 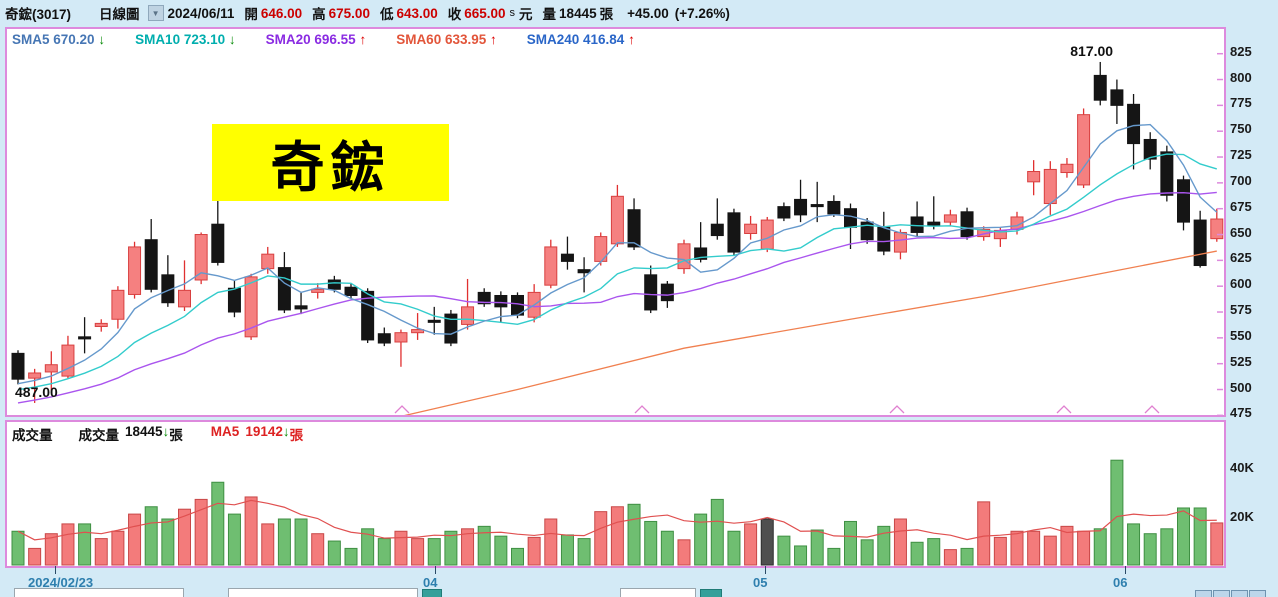 What do you see at coordinates (1241, 129) in the screenshot?
I see `price-axis-label: 750` at bounding box center [1241, 129].